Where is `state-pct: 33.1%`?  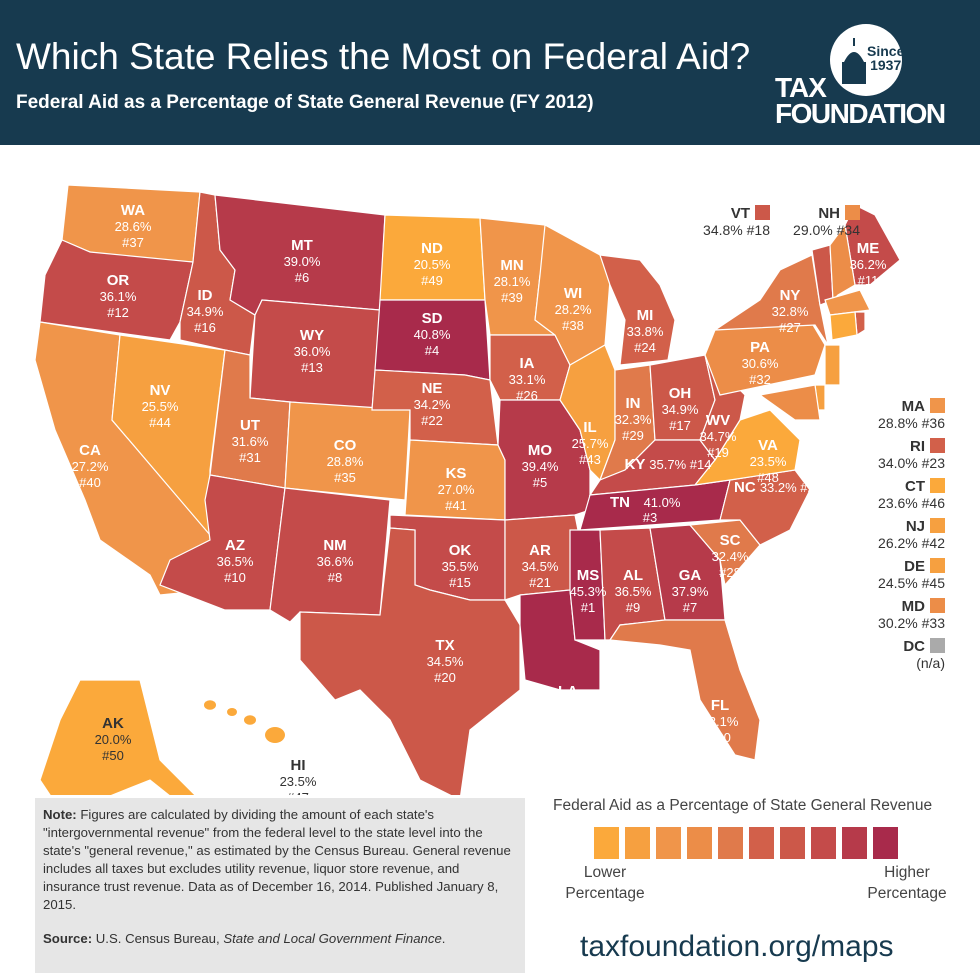
state-pct: 33.1% is located at coordinates (527, 379).